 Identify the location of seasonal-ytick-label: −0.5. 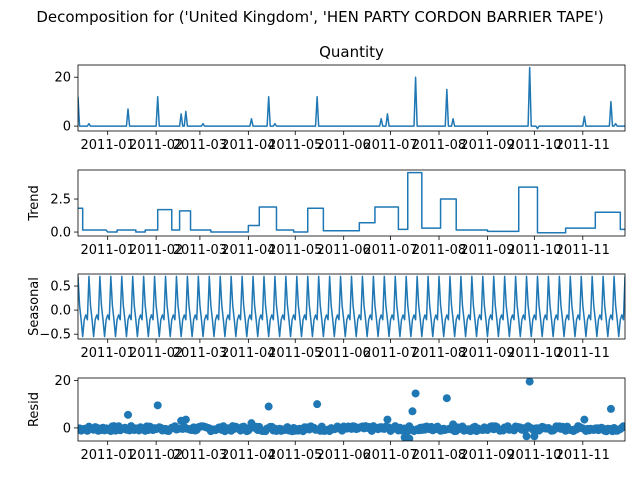
(55, 335).